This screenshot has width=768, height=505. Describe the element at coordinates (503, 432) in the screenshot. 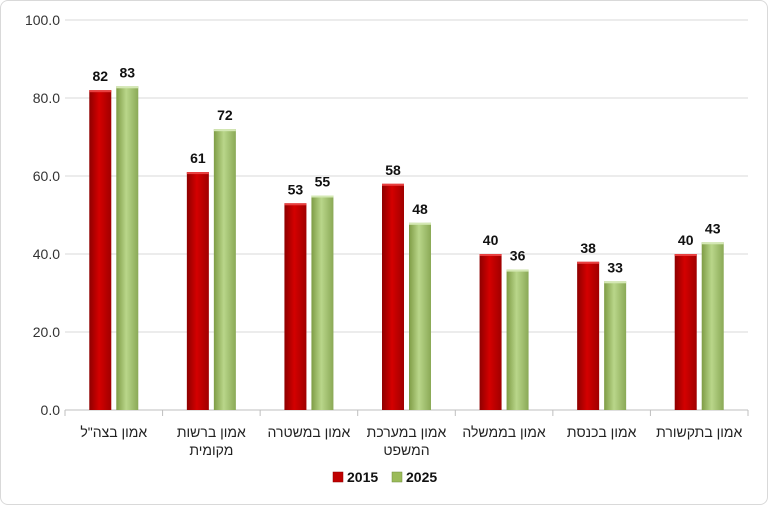

I see `x-category-label: אמון בממשלה` at that location.